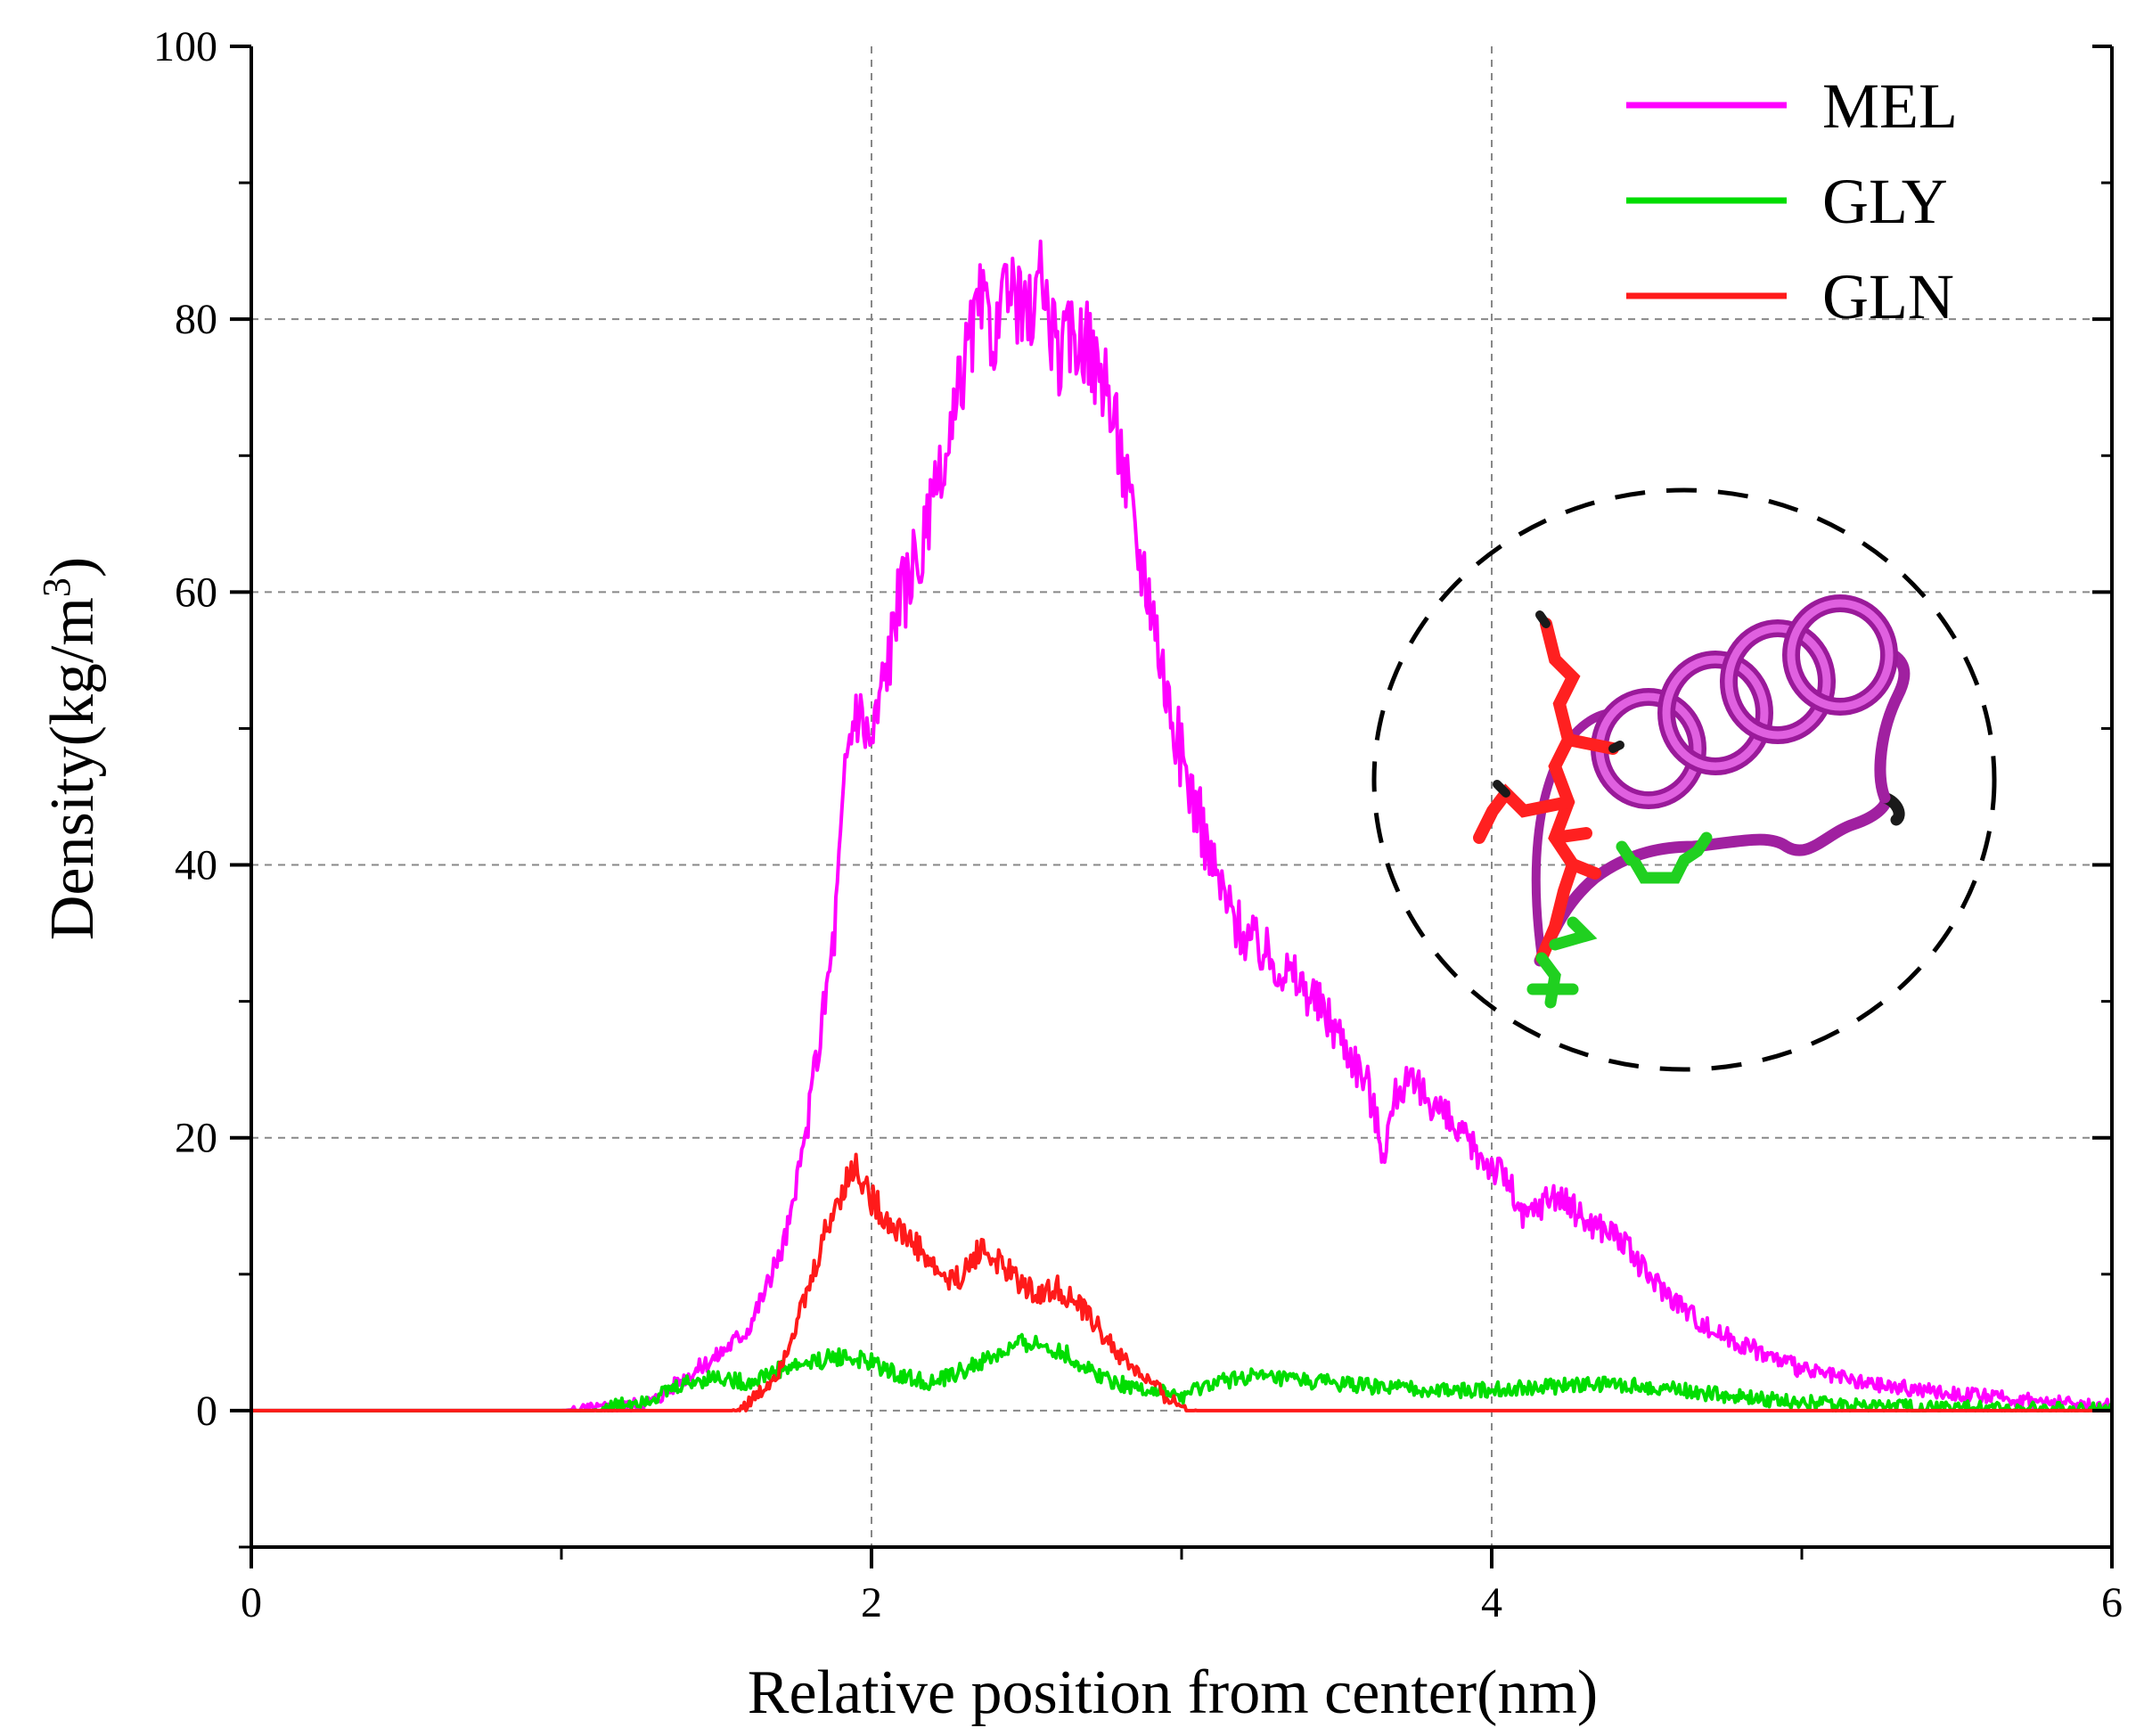 This screenshot has height=1736, width=2144. What do you see at coordinates (206, 1412) in the screenshot?
I see `y-tick-label: 0` at bounding box center [206, 1412].